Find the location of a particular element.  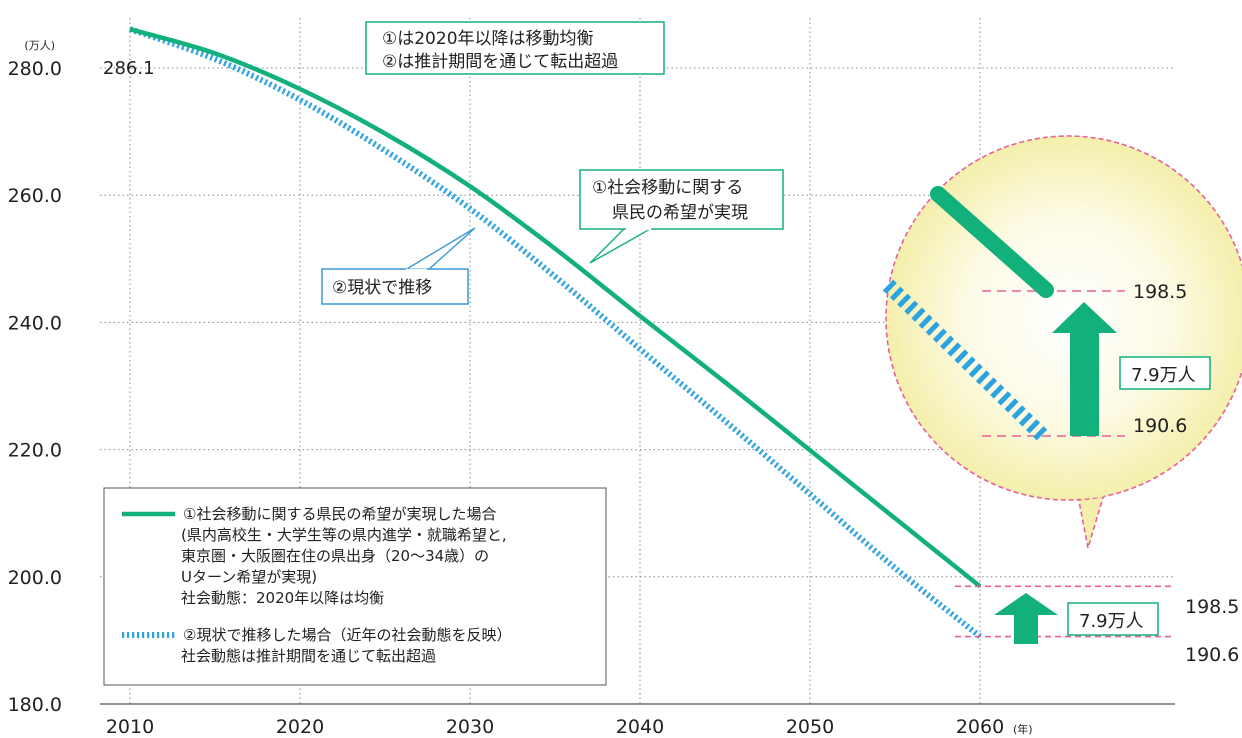

x-tick-label: 2030 is located at coordinates (470, 727).